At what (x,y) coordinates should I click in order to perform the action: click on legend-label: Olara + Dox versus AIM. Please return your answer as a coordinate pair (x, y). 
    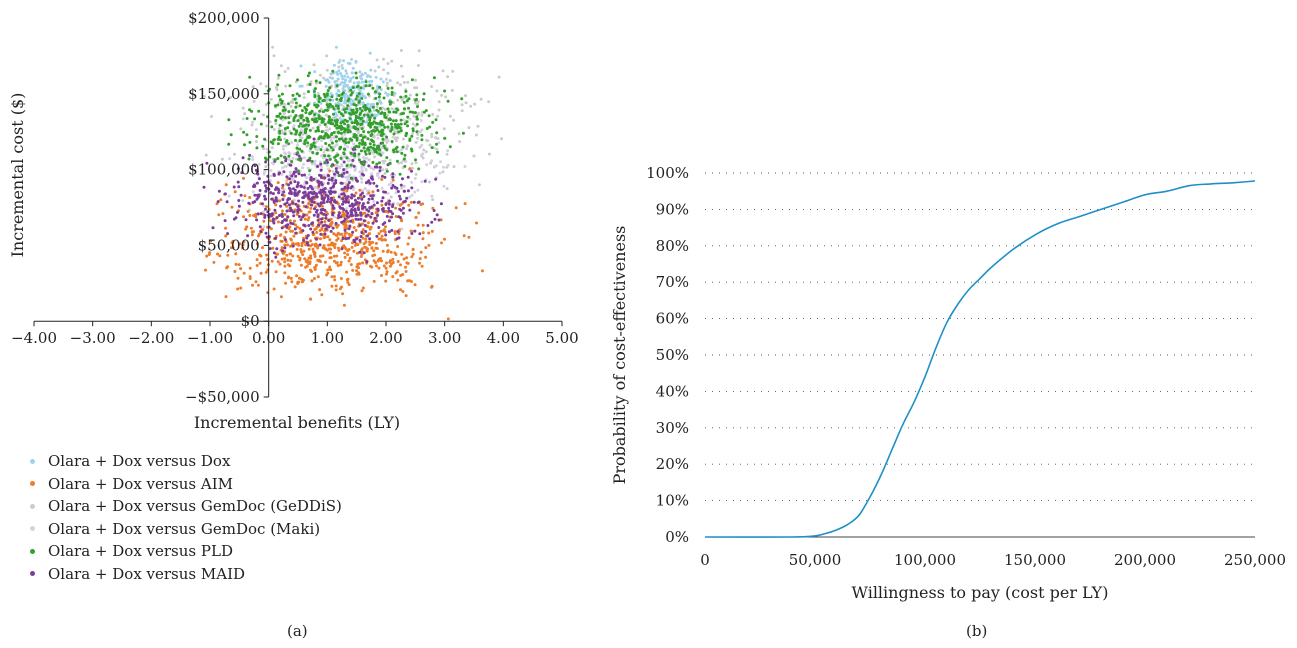
    Looking at the image, I should click on (141, 483).